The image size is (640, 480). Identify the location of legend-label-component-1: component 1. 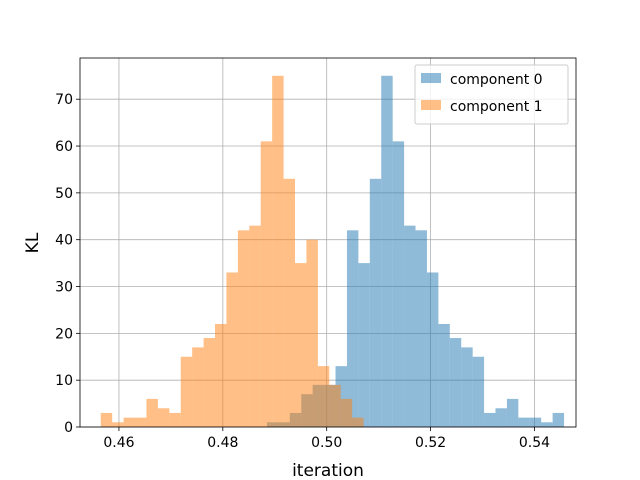
(496, 107).